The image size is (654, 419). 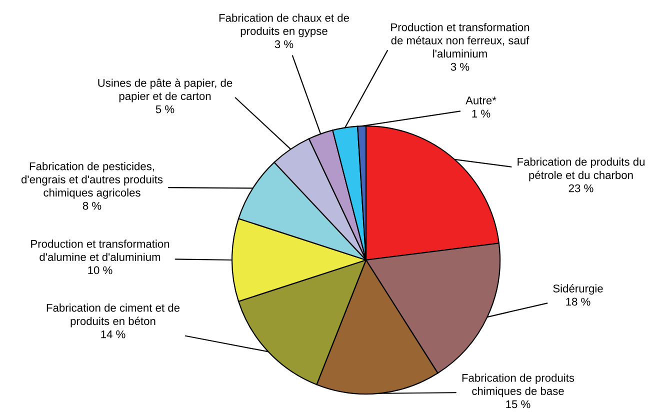 What do you see at coordinates (518, 386) in the screenshot?
I see `slice-label: Fabrication de produits chimiques de base` at bounding box center [518, 386].